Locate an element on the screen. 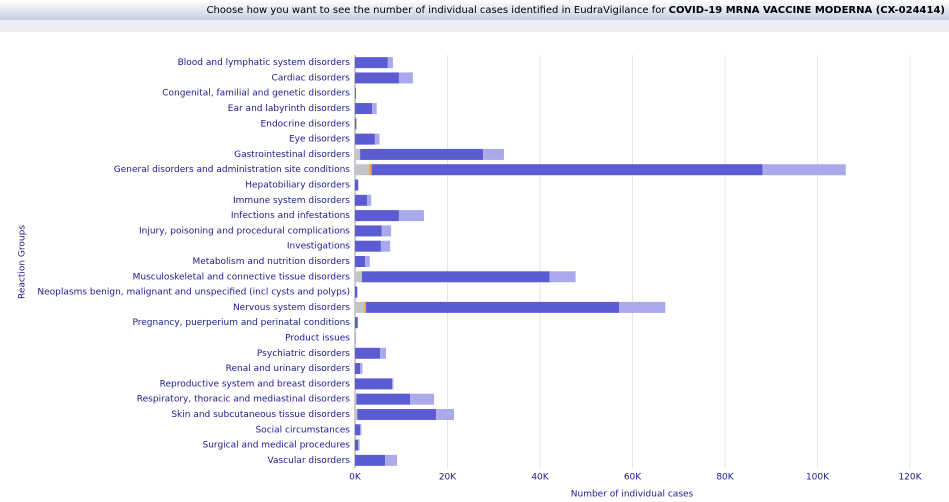  x-axis-label: Number of individual cases is located at coordinates (632, 494).